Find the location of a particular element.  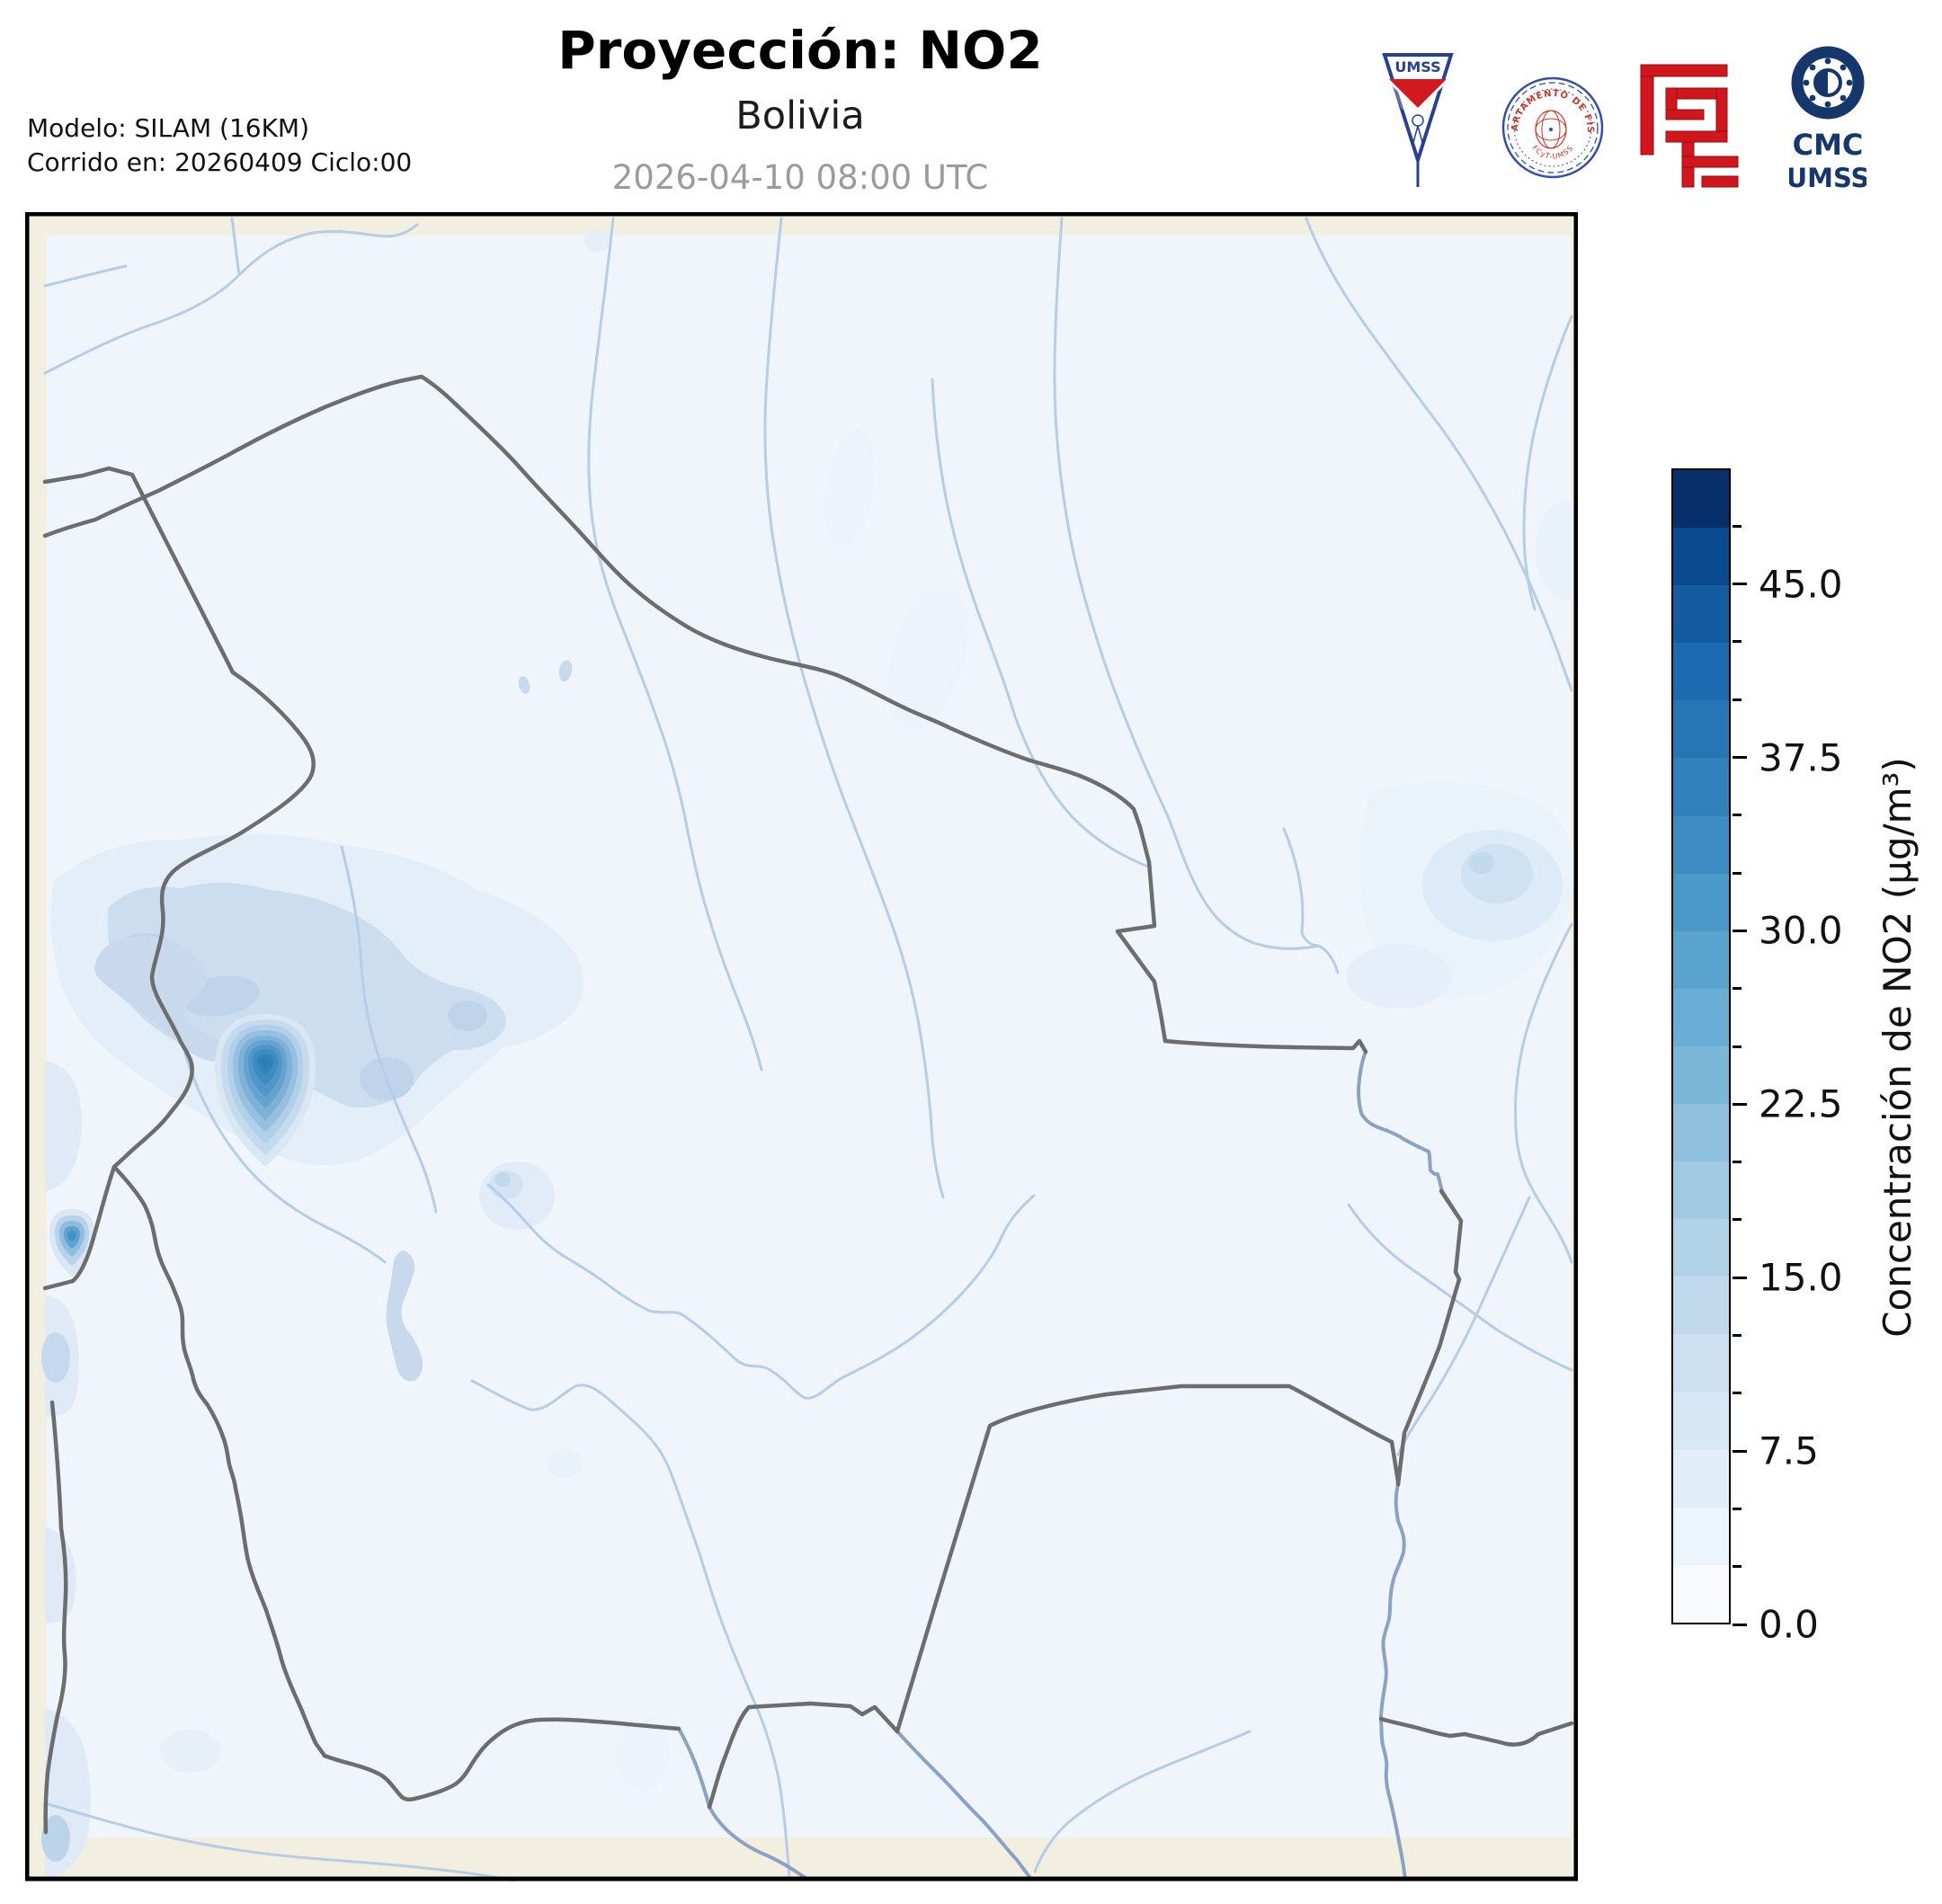

colorbar-axis-label: Concentración de NO2 (µg/m³) is located at coordinates (1897, 1047).